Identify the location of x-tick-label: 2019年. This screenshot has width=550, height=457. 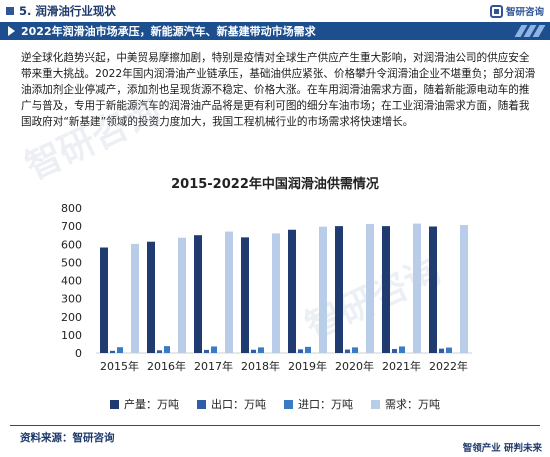
(307, 366).